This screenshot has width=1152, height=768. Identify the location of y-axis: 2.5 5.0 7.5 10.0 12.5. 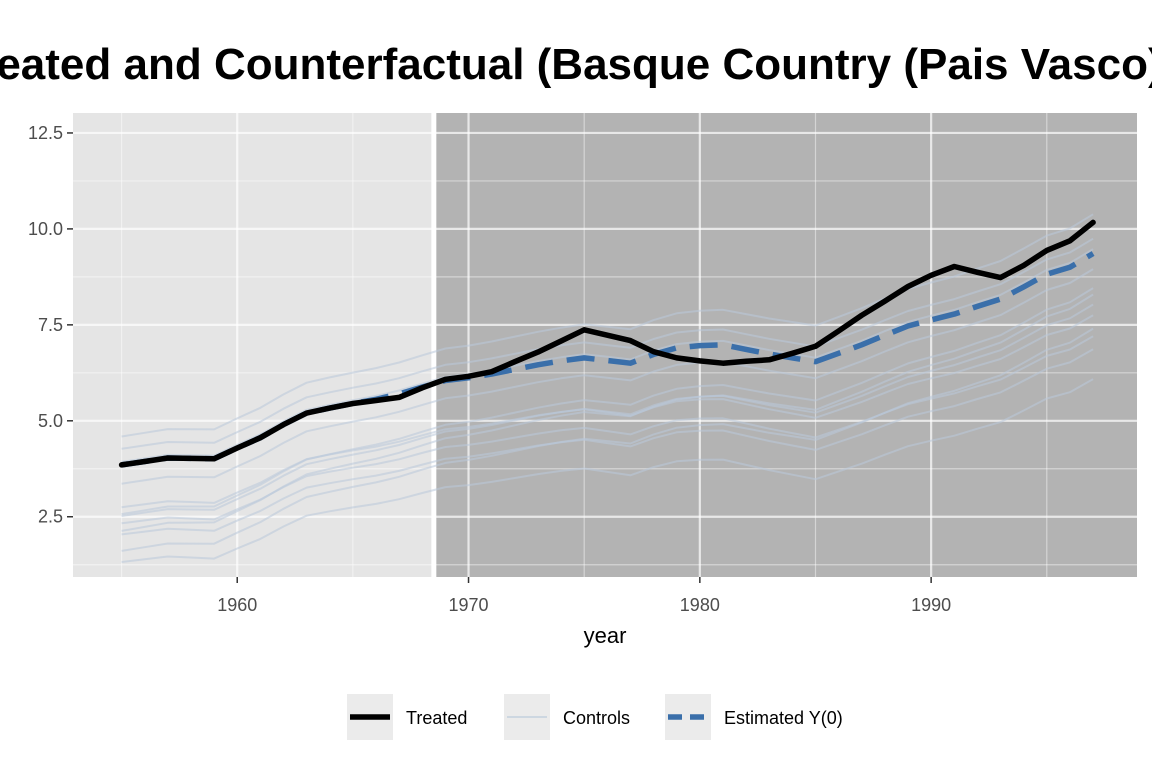
(50, 325).